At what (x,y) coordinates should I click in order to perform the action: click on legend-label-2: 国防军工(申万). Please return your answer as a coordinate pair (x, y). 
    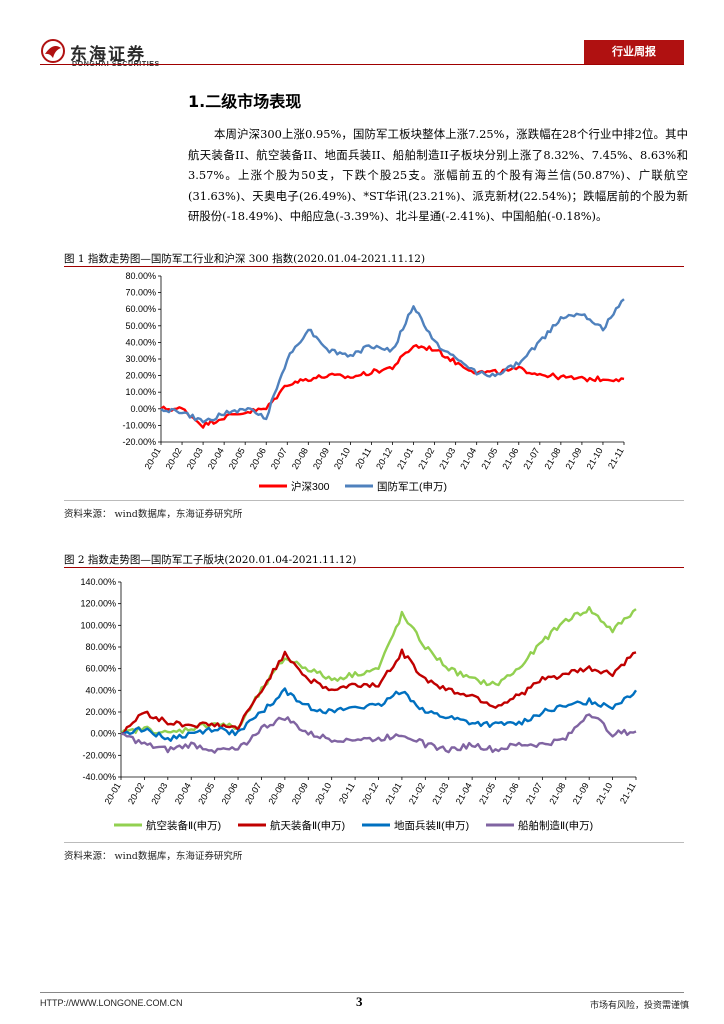
    Looking at the image, I should click on (412, 486).